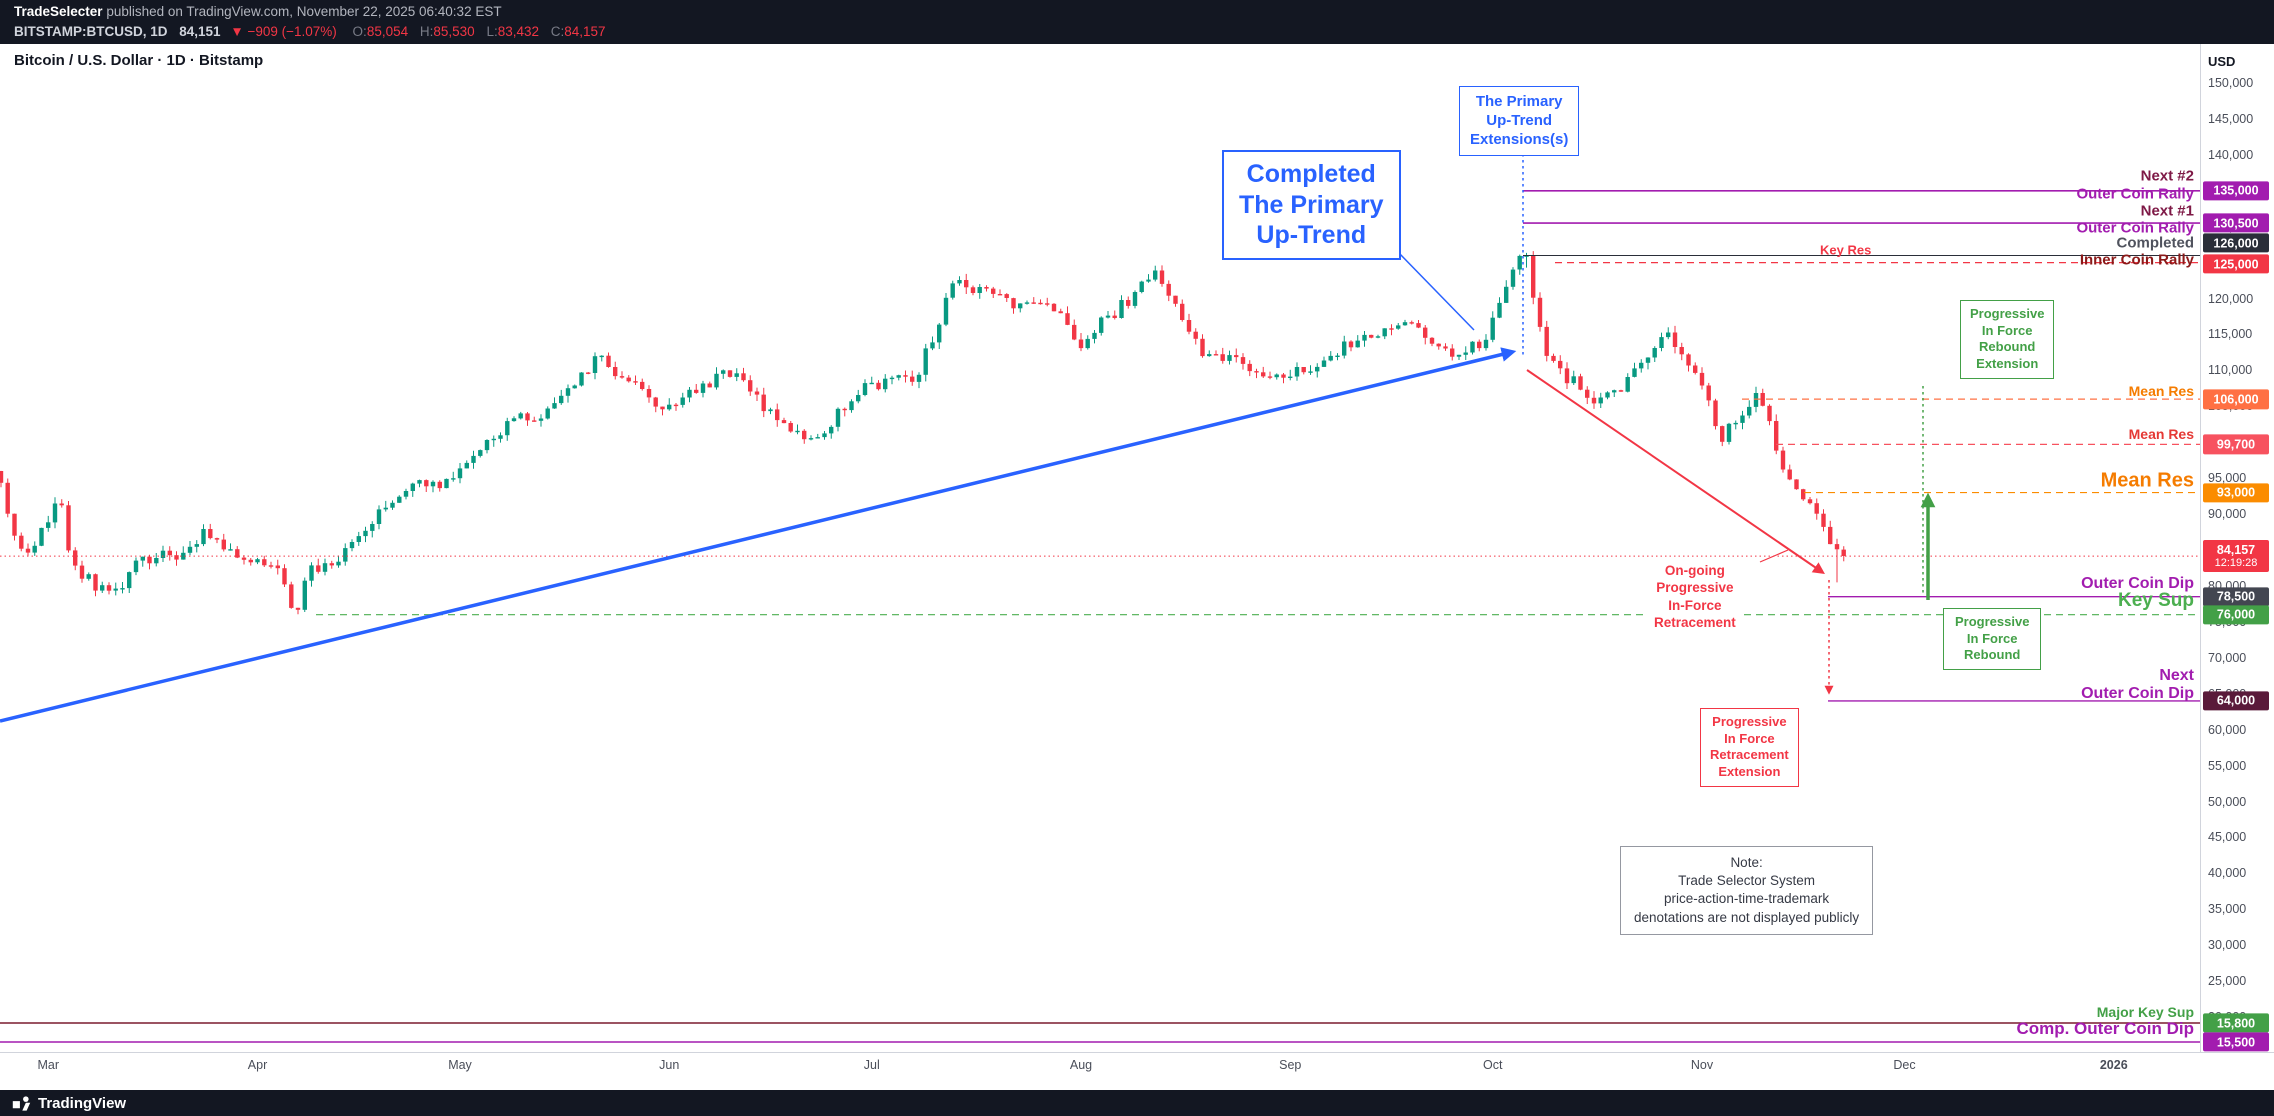 Image resolution: width=2274 pixels, height=1116 pixels. Describe the element at coordinates (492, 31) in the screenshot. I see `low-label: L:` at that location.